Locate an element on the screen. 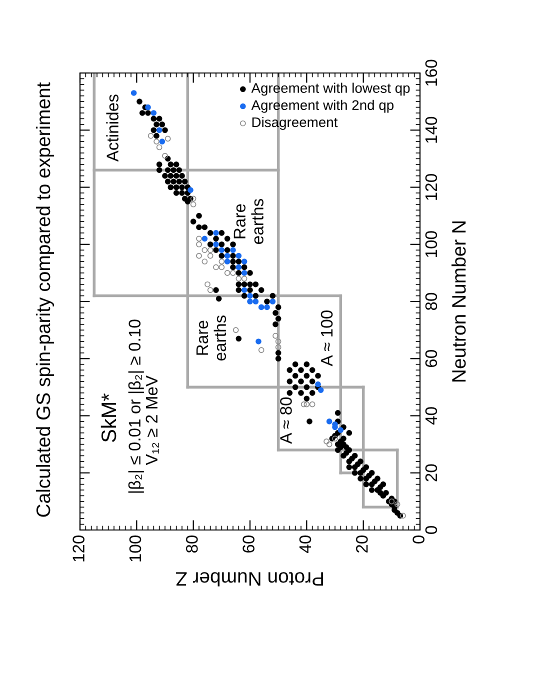 The width and height of the screenshot is (540, 699). y-tick-label: 140 is located at coordinates (431, 129).